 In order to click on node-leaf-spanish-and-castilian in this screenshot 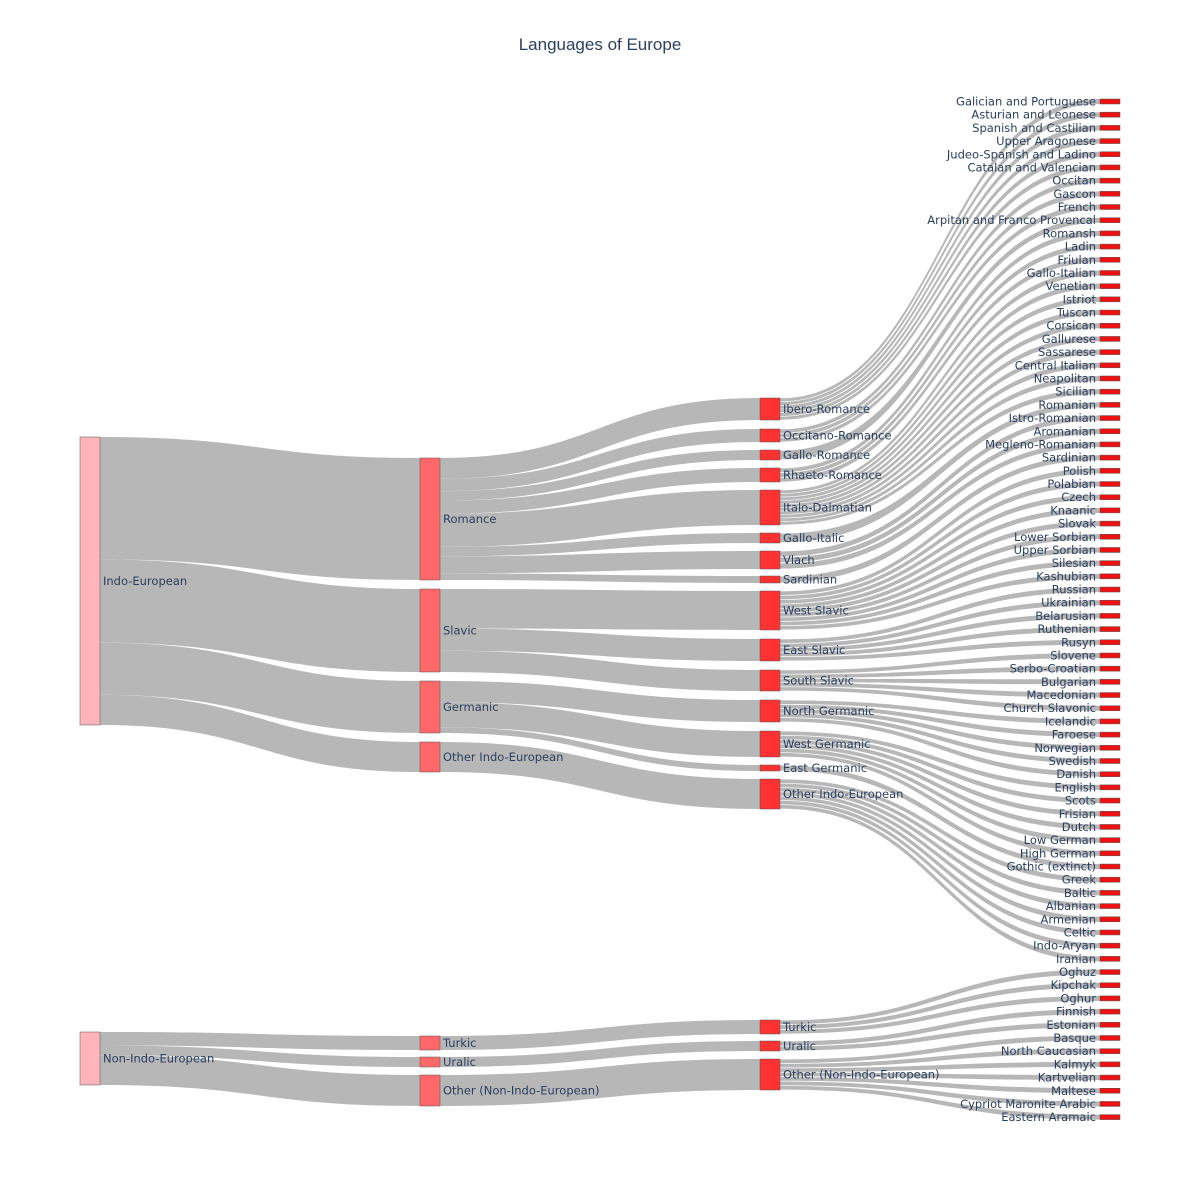, I will do `click(1110, 128)`.